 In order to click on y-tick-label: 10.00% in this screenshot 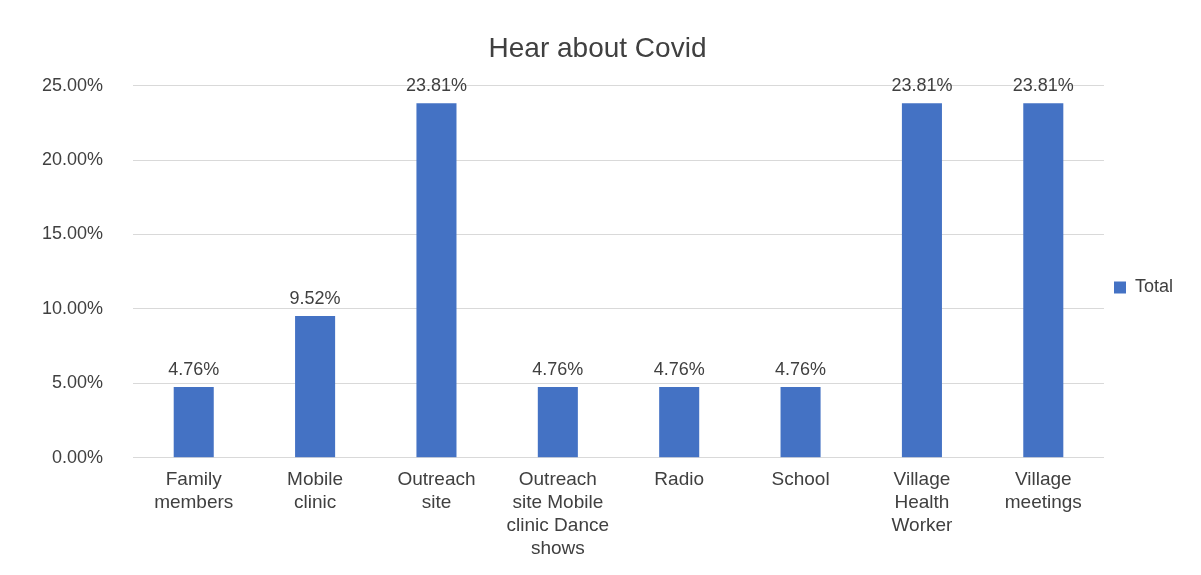, I will do `click(72, 307)`.